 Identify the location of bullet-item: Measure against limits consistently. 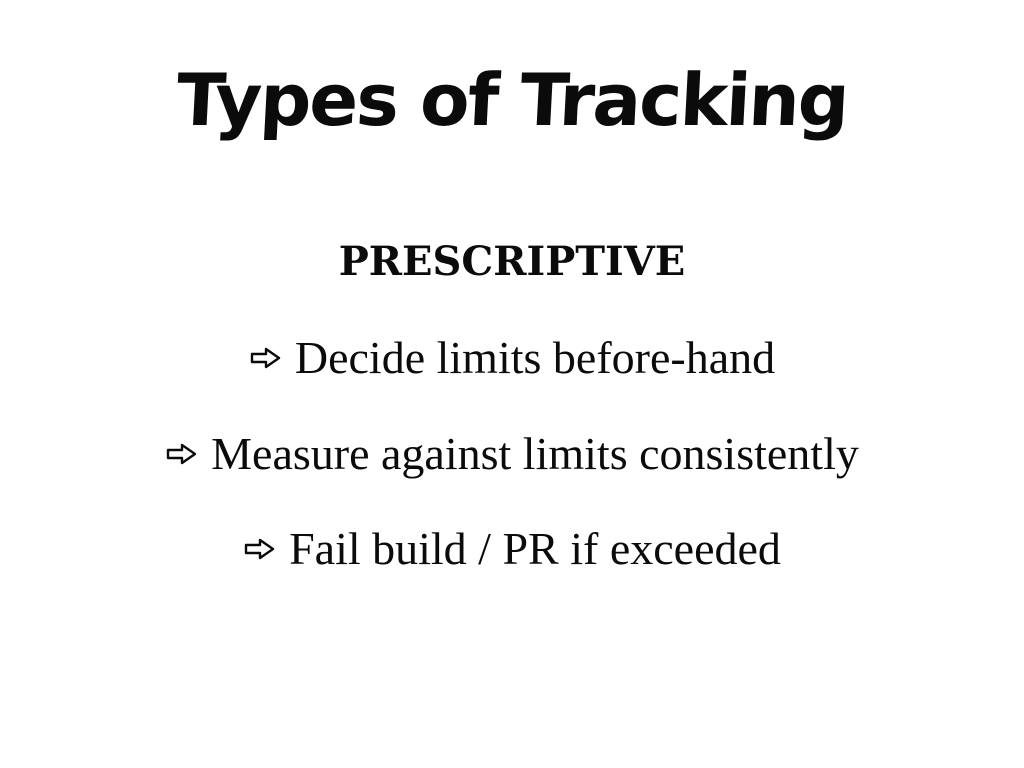
(512, 454).